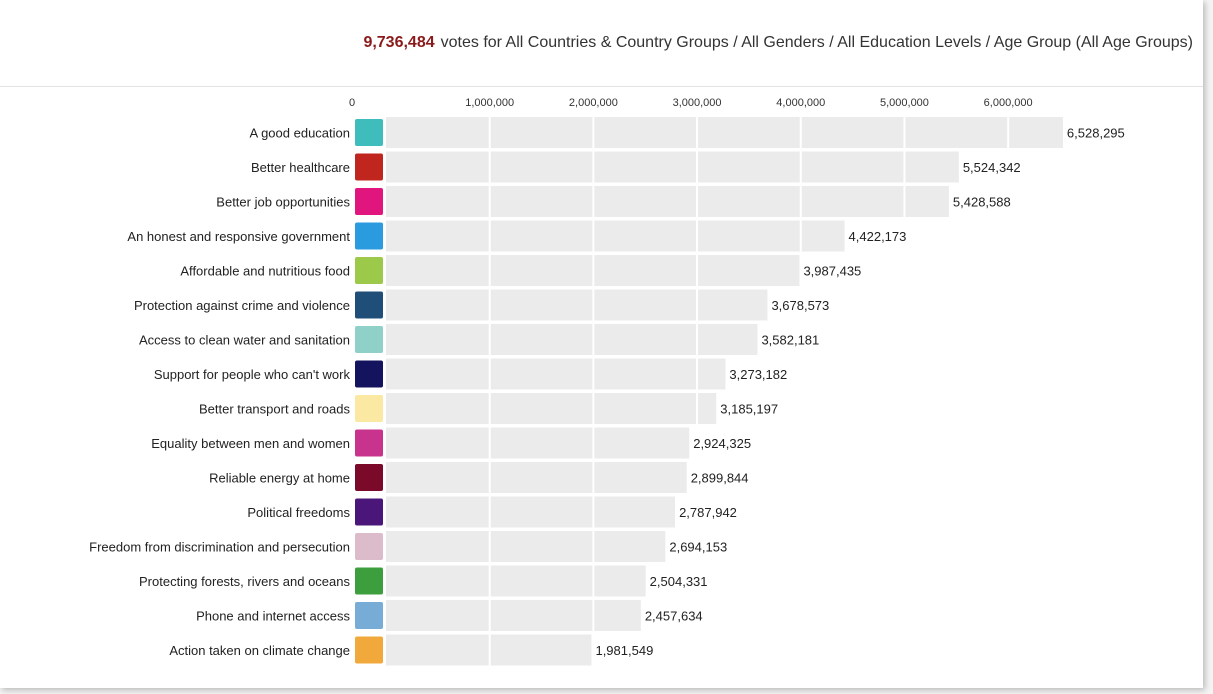  I want to click on x-tick-label: 1,000,000, so click(489, 103).